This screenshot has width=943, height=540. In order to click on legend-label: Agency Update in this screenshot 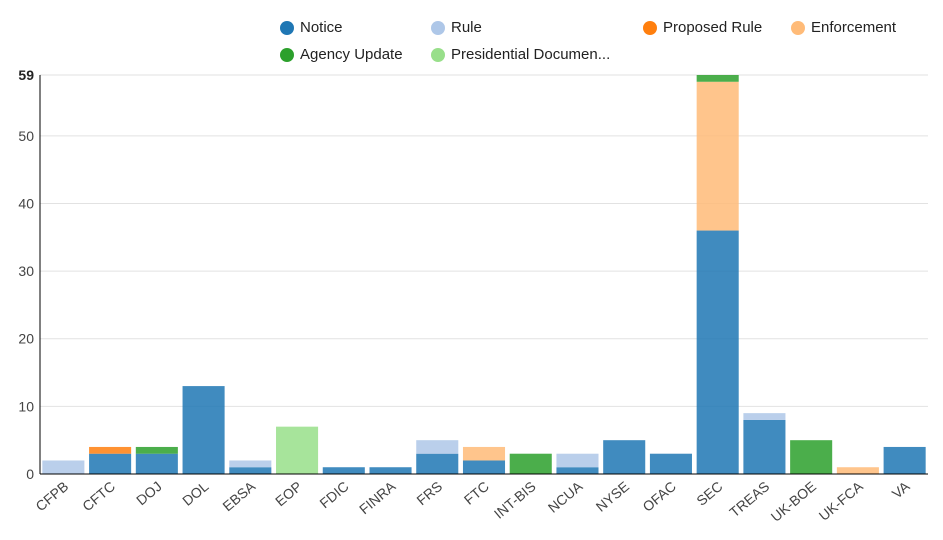, I will do `click(351, 54)`.